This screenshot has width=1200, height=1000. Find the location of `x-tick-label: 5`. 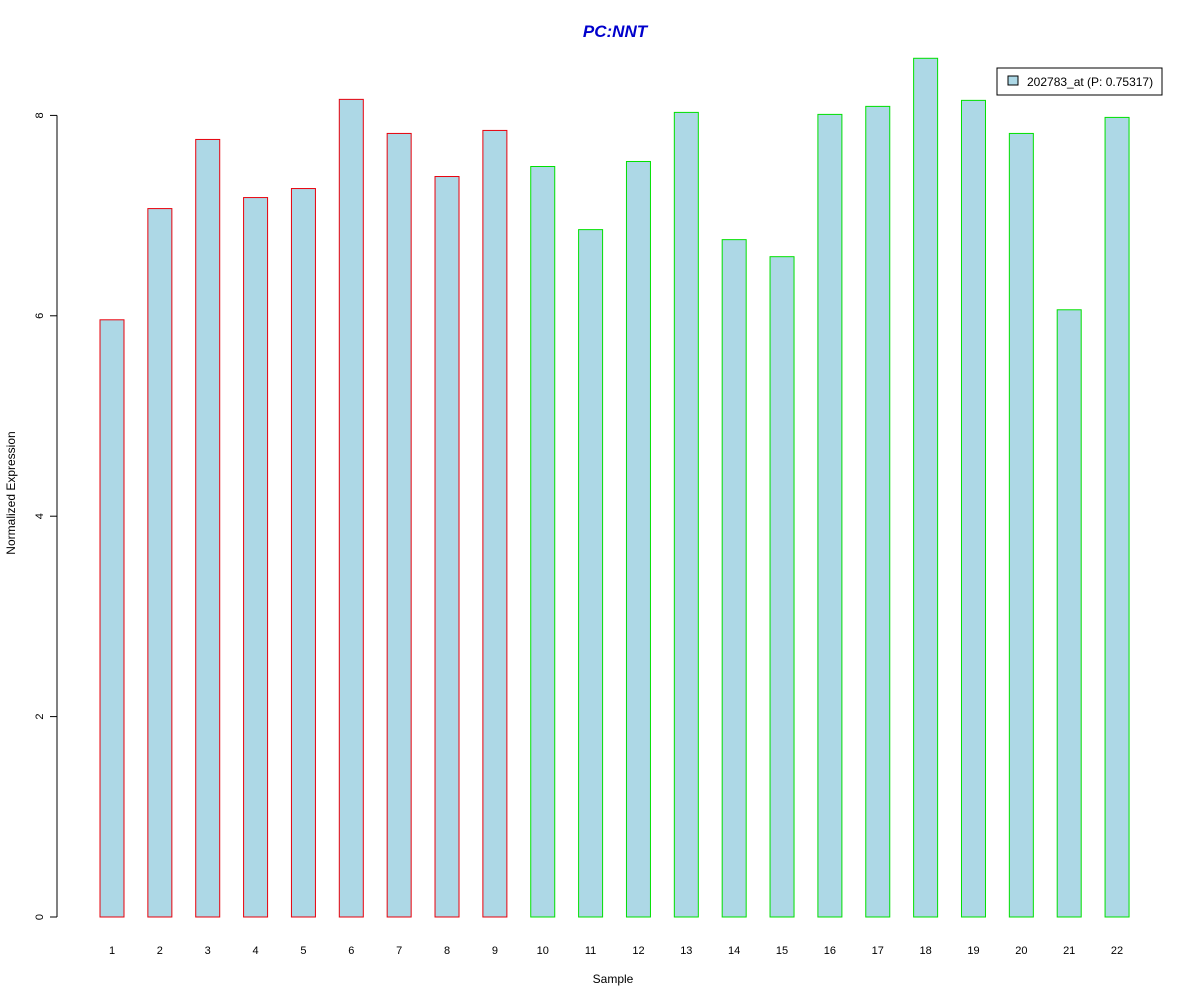

x-tick-label: 5 is located at coordinates (303, 951).